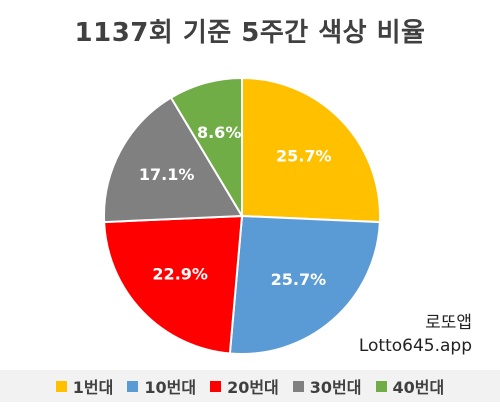 The image size is (500, 412). I want to click on legend-label: 20번대, so click(253, 387).